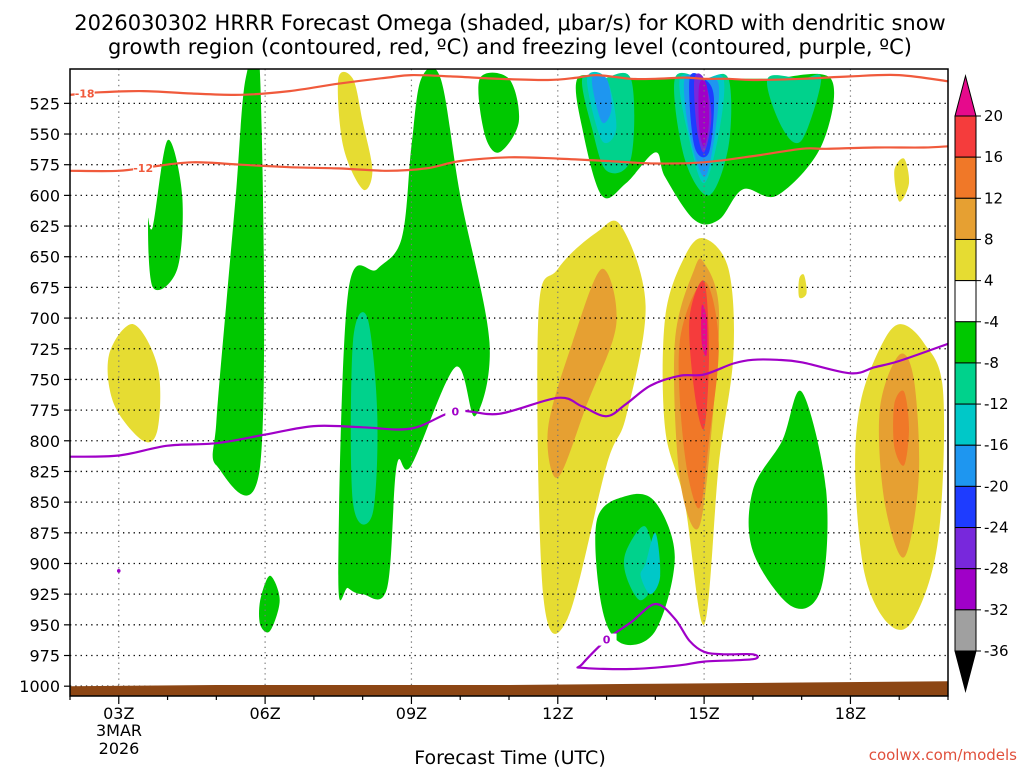 The height and width of the screenshot is (768, 1024). Describe the element at coordinates (996, 445) in the screenshot. I see `colorbar-label-8: -16` at that location.